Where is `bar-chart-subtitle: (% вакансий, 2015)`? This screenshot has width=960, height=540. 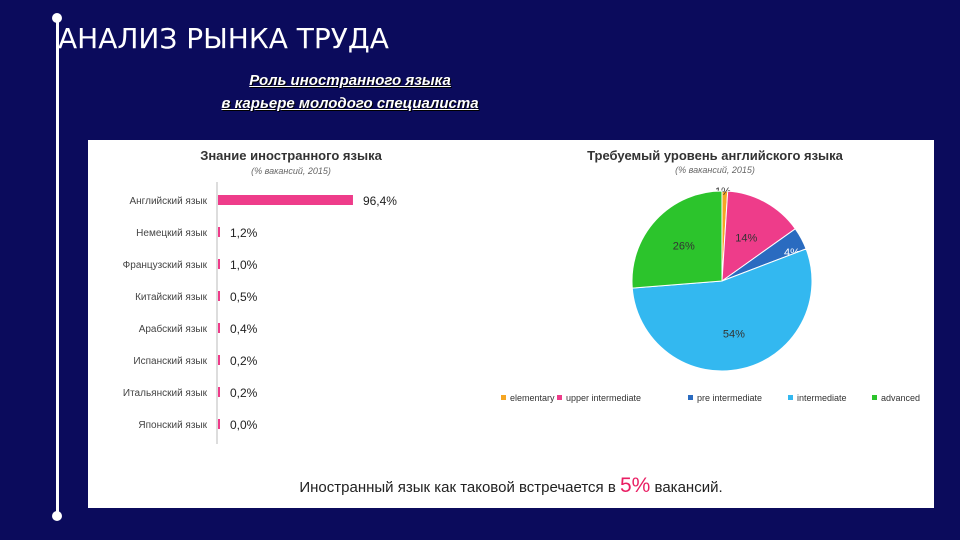
bar-chart-subtitle: (% вакансий, 2015) is located at coordinates (291, 171).